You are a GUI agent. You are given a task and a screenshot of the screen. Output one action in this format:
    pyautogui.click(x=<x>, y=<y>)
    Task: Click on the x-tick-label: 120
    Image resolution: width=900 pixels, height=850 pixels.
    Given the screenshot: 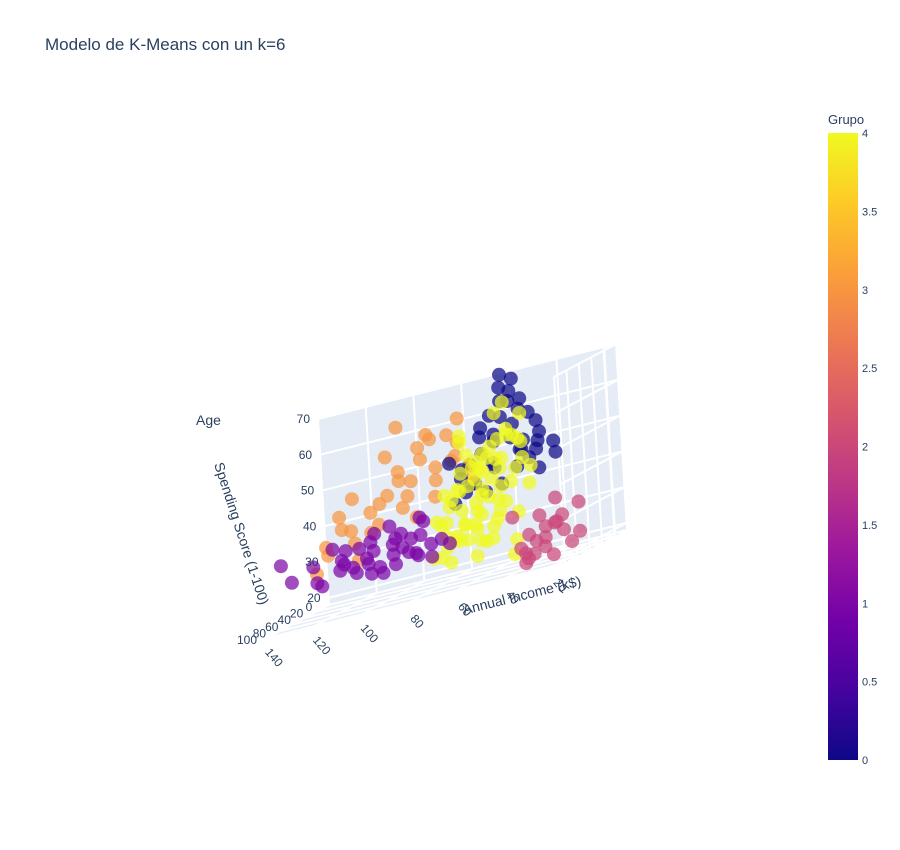 What is the action you would take?
    pyautogui.click(x=322, y=645)
    